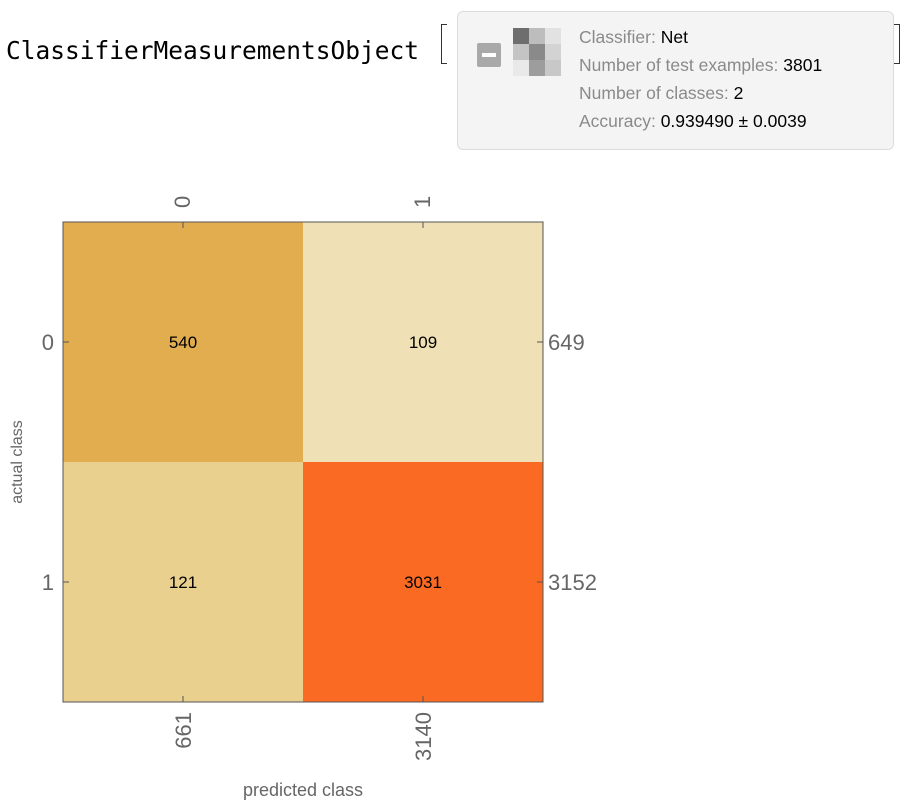  I want to click on accuracy-value: 0.939490 ± 0.0039, so click(733, 121).